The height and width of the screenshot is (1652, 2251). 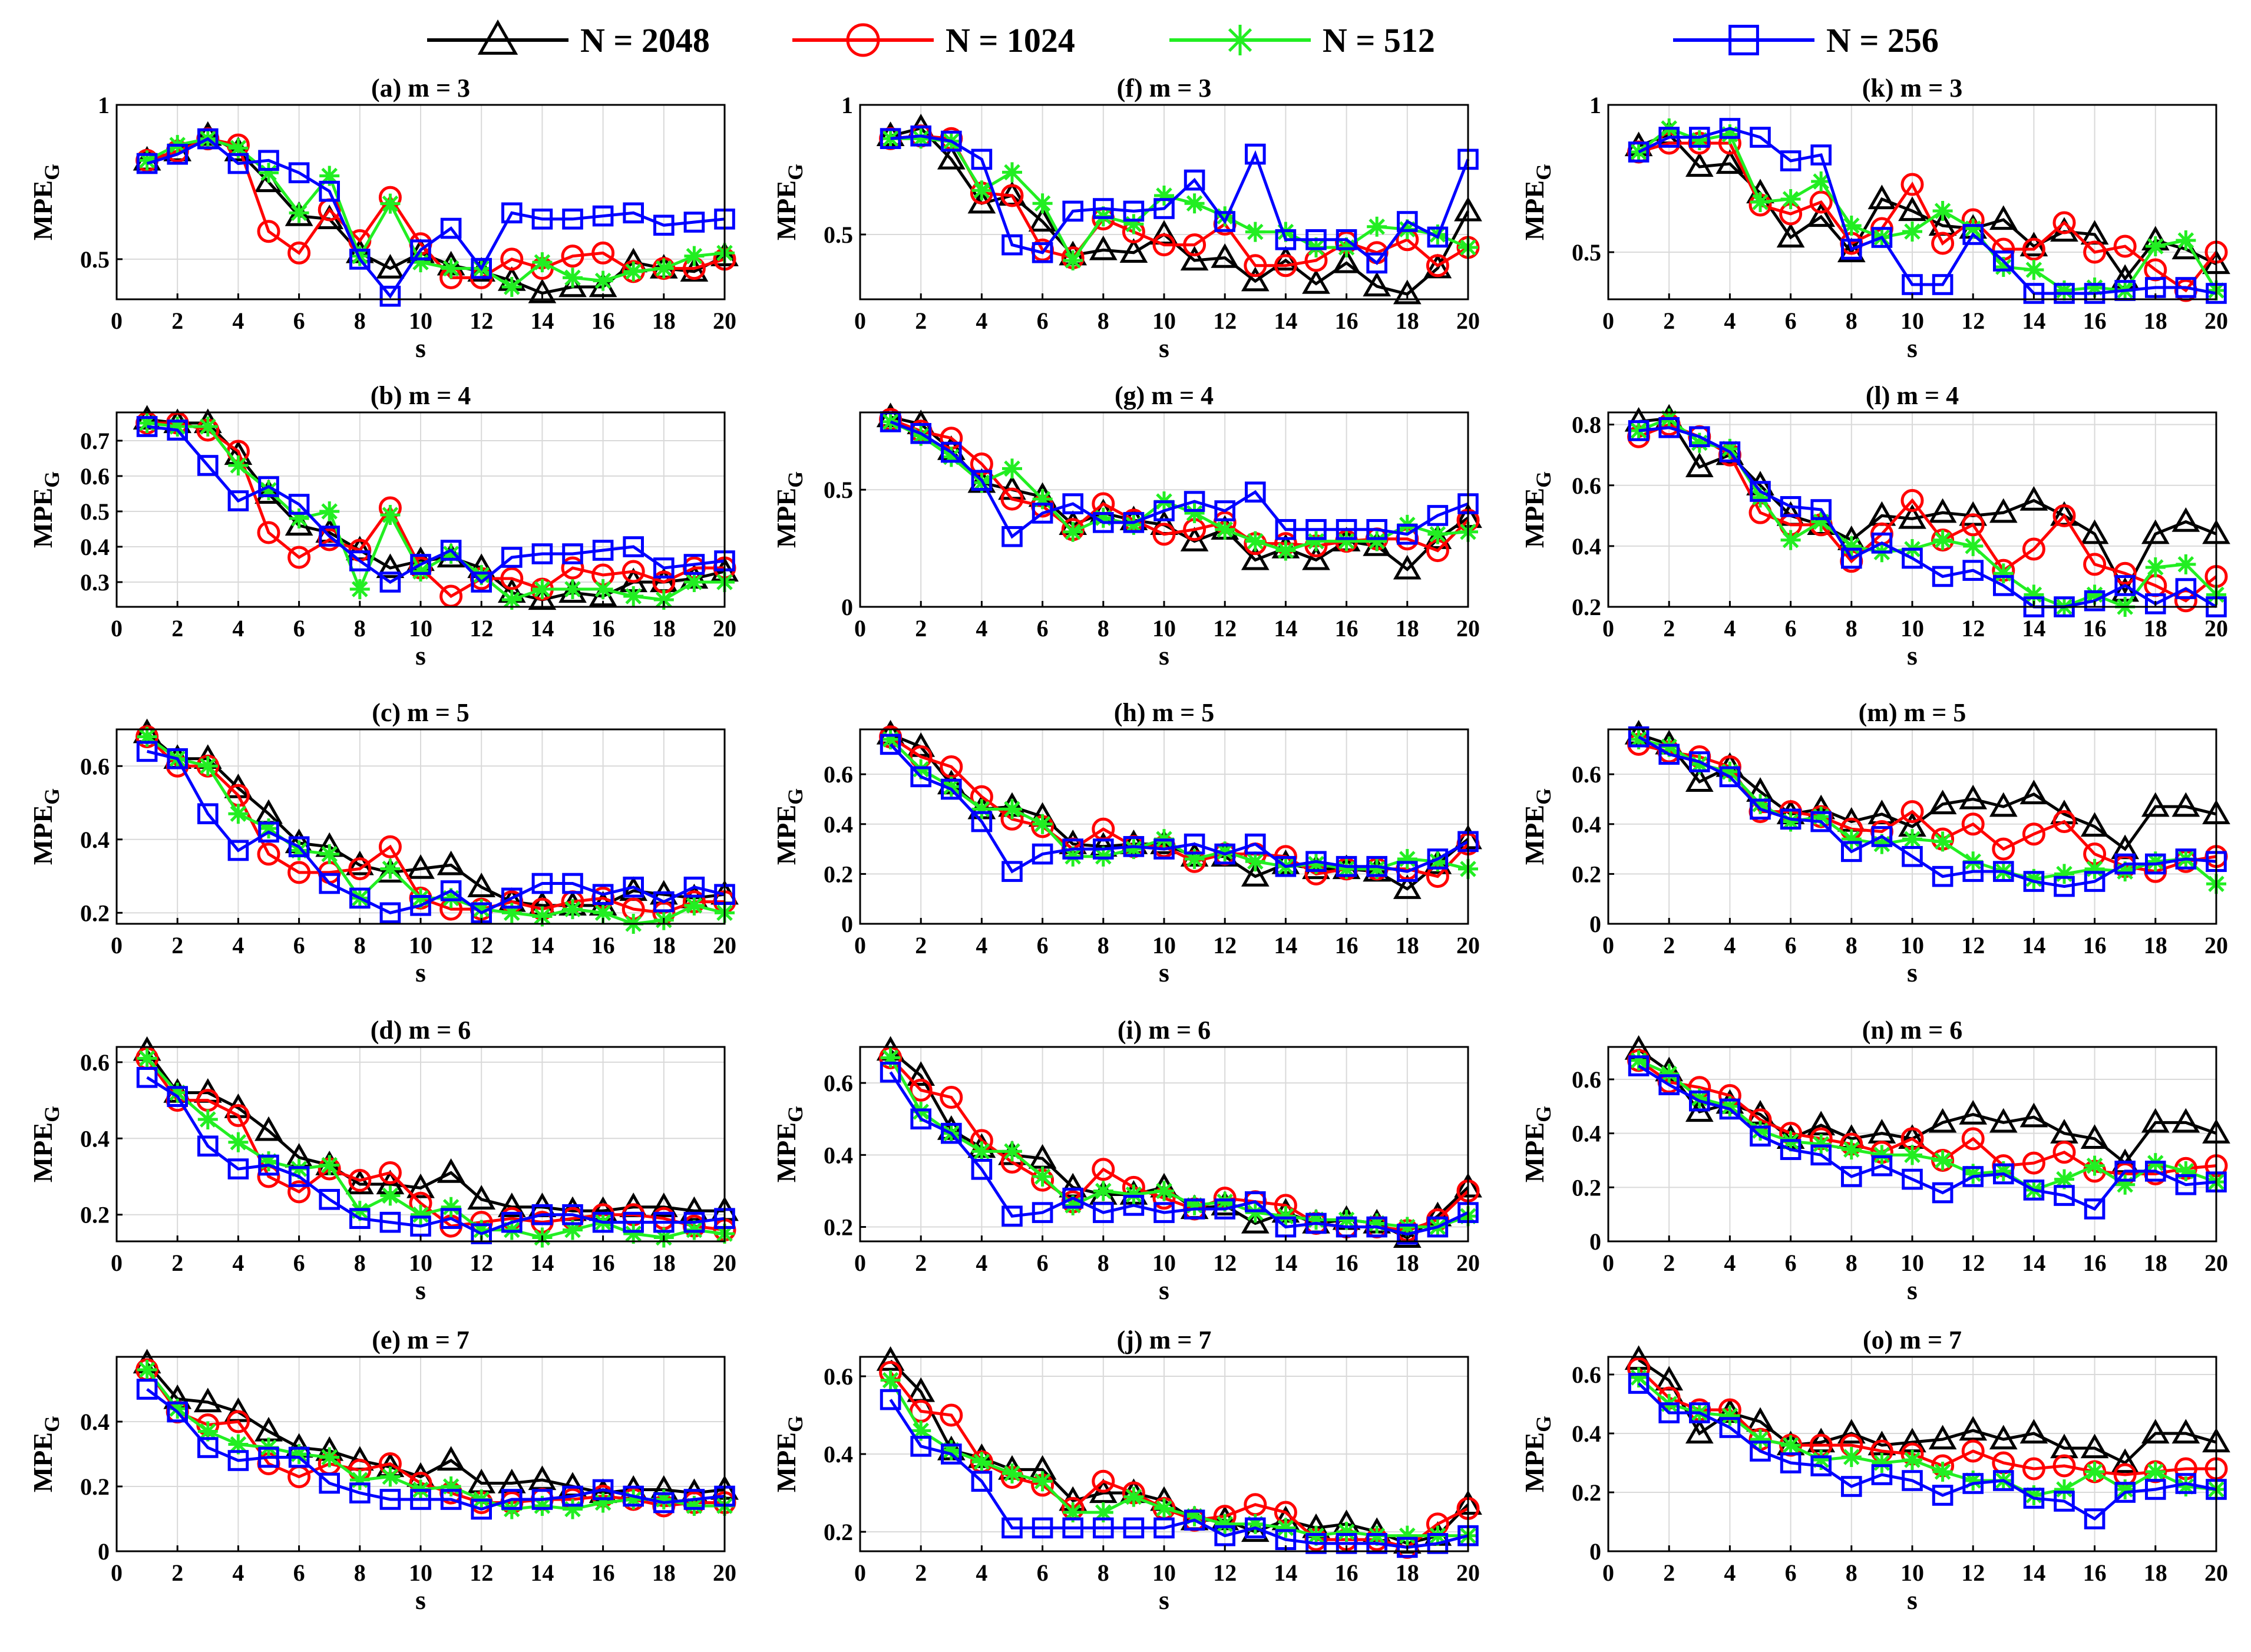 I want to click on panel-title: (d) m = 6, so click(x=421, y=1030).